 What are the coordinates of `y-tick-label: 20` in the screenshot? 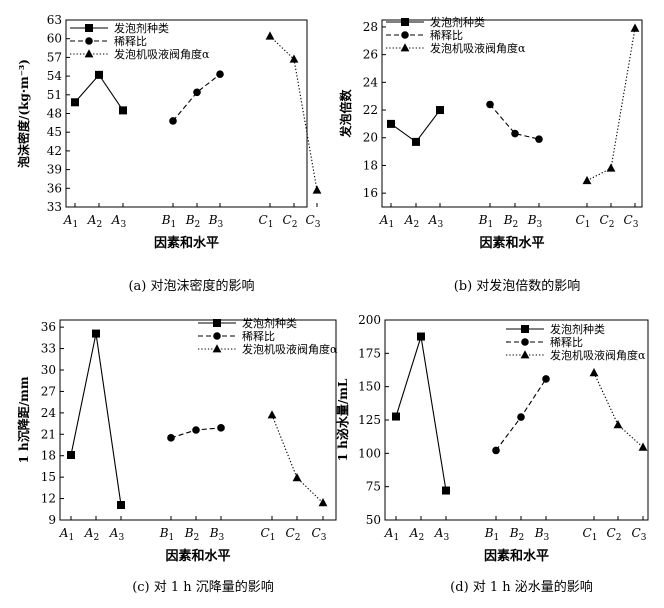 It's located at (370, 138).